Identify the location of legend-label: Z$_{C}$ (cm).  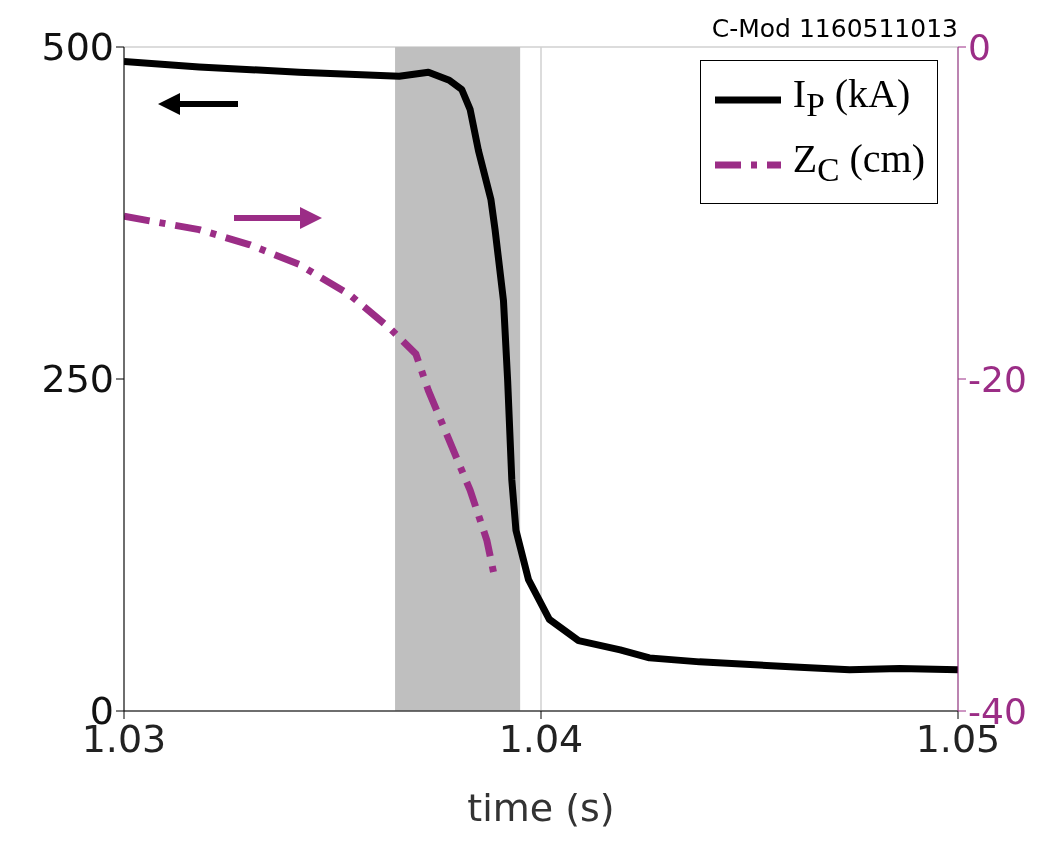
(858, 162).